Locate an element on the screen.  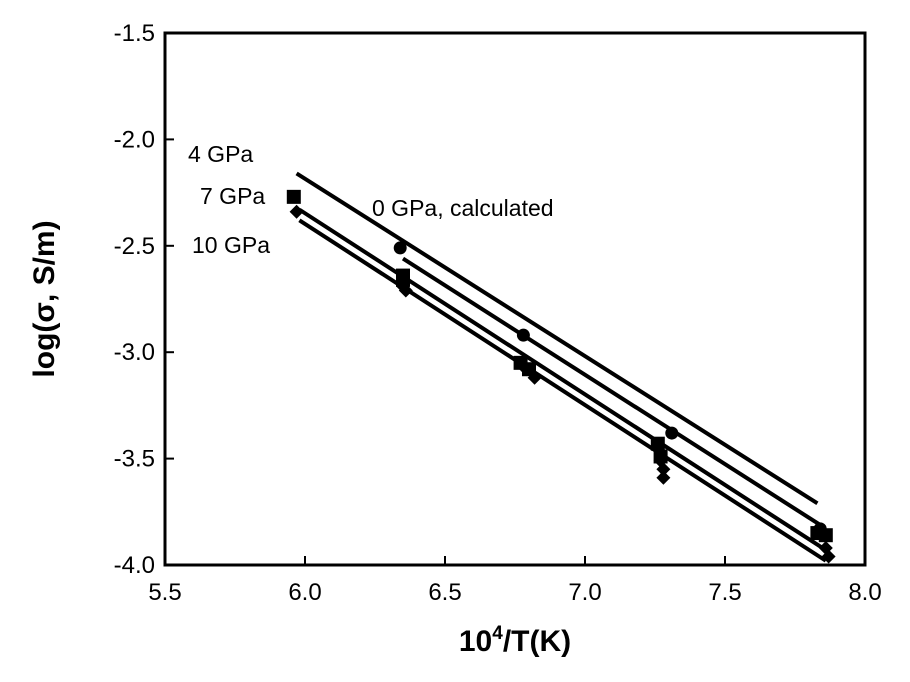
annotation-10gpa: 10 GPa is located at coordinates (231, 245).